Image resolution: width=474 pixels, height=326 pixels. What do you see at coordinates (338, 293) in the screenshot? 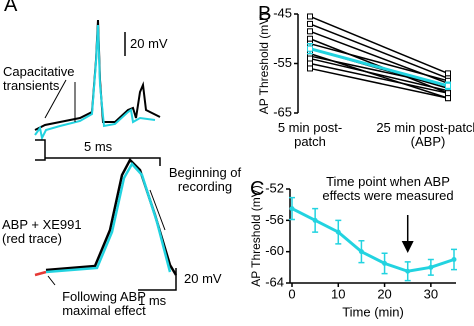
I see `x-tick-label: 10` at bounding box center [338, 293].